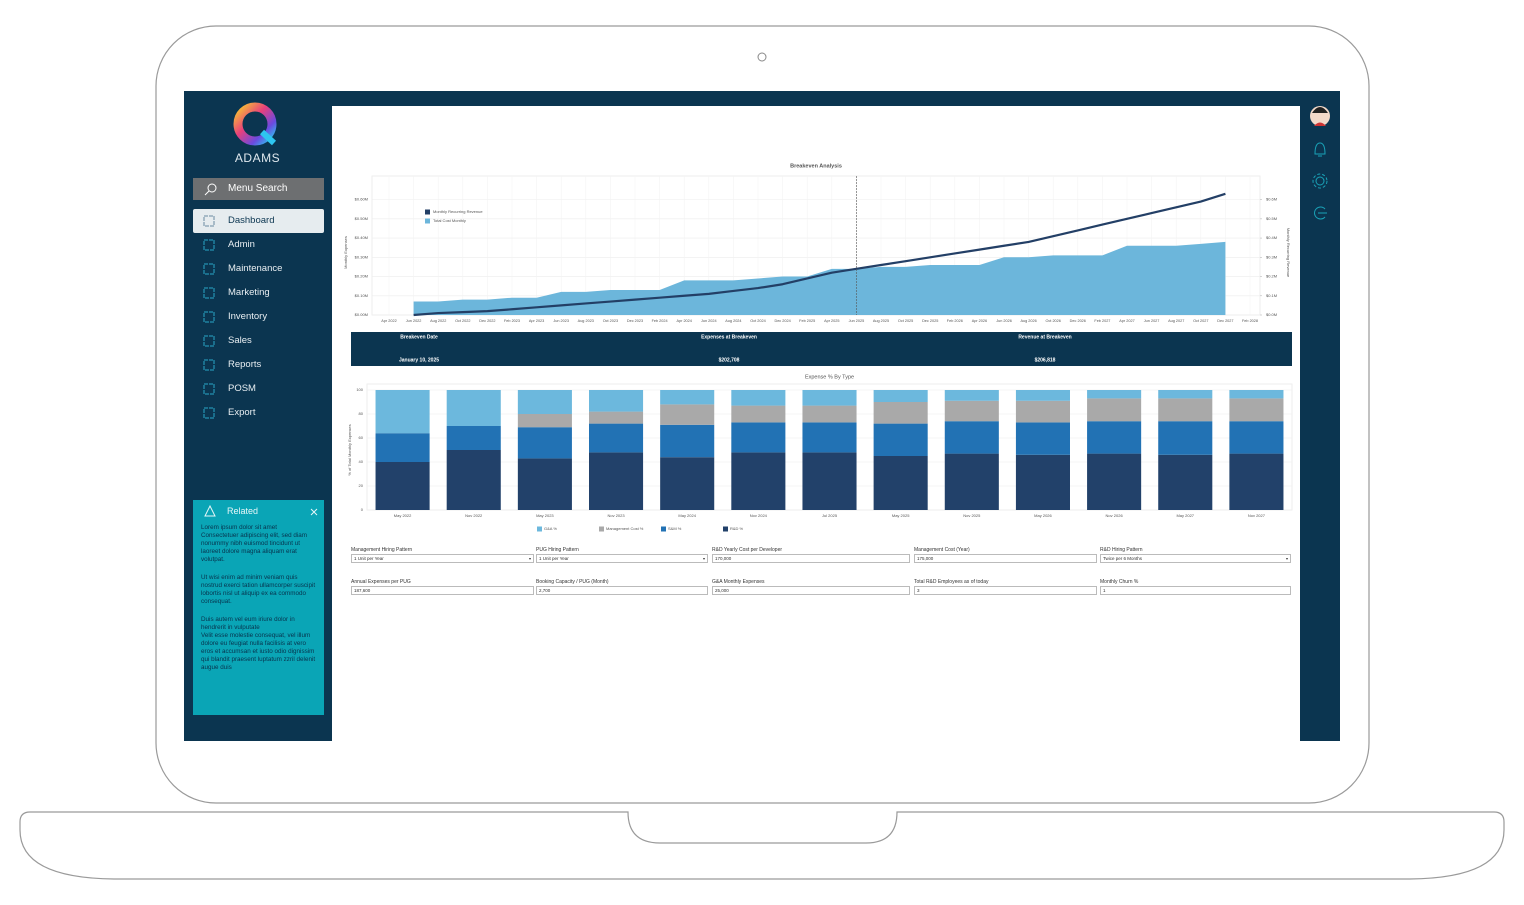 Image resolution: width=1524 pixels, height=905 pixels. Describe the element at coordinates (258, 413) in the screenshot. I see `menu-item: Export` at that location.